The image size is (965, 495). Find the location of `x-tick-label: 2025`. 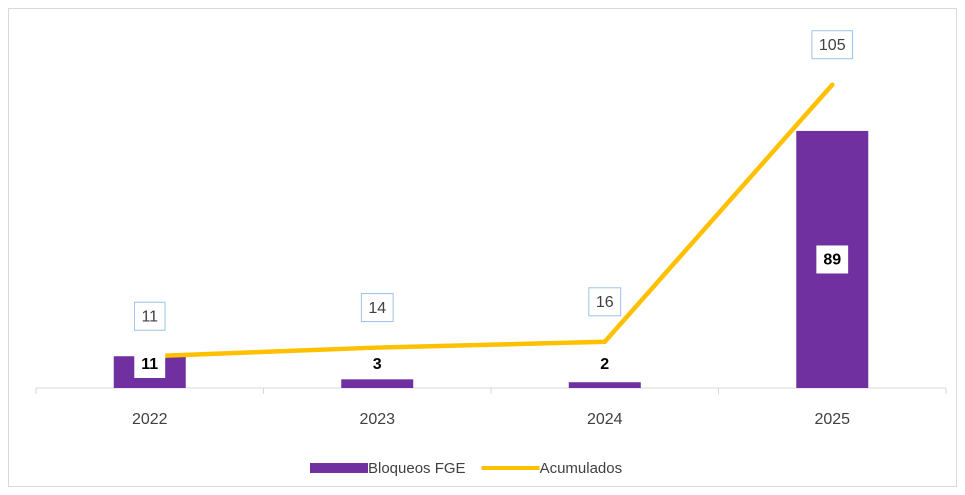

x-tick-label: 2025 is located at coordinates (832, 419).